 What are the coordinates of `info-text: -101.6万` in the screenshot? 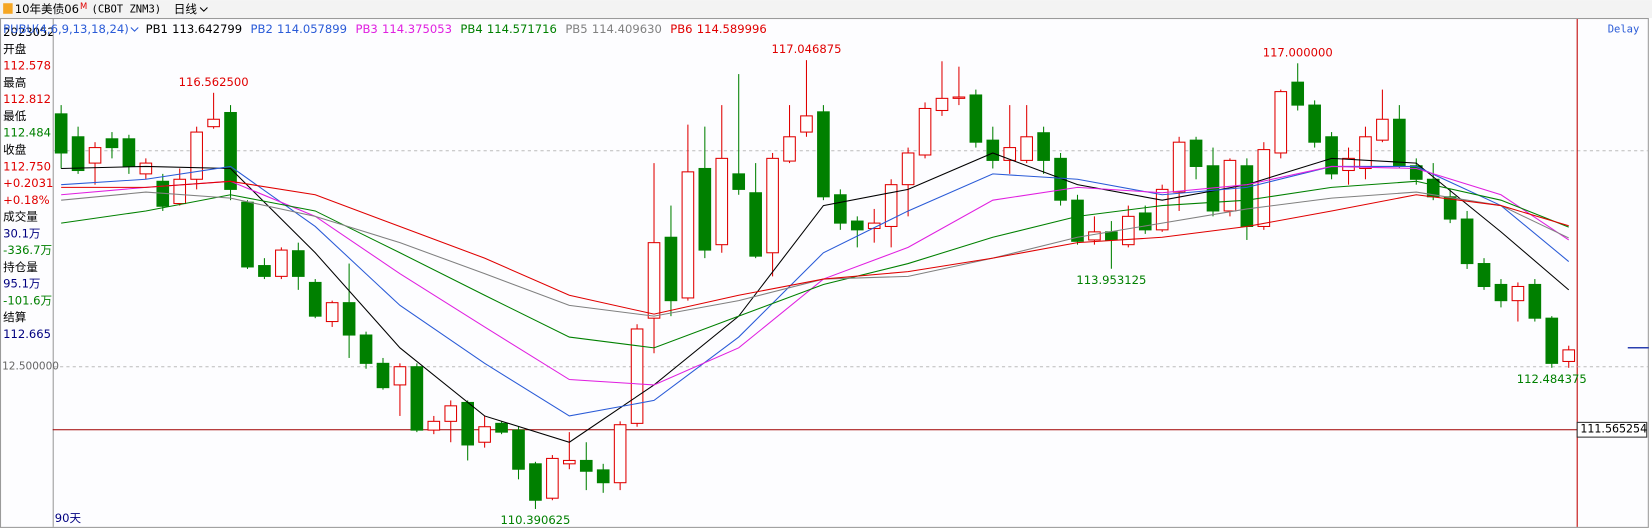 It's located at (27, 300).